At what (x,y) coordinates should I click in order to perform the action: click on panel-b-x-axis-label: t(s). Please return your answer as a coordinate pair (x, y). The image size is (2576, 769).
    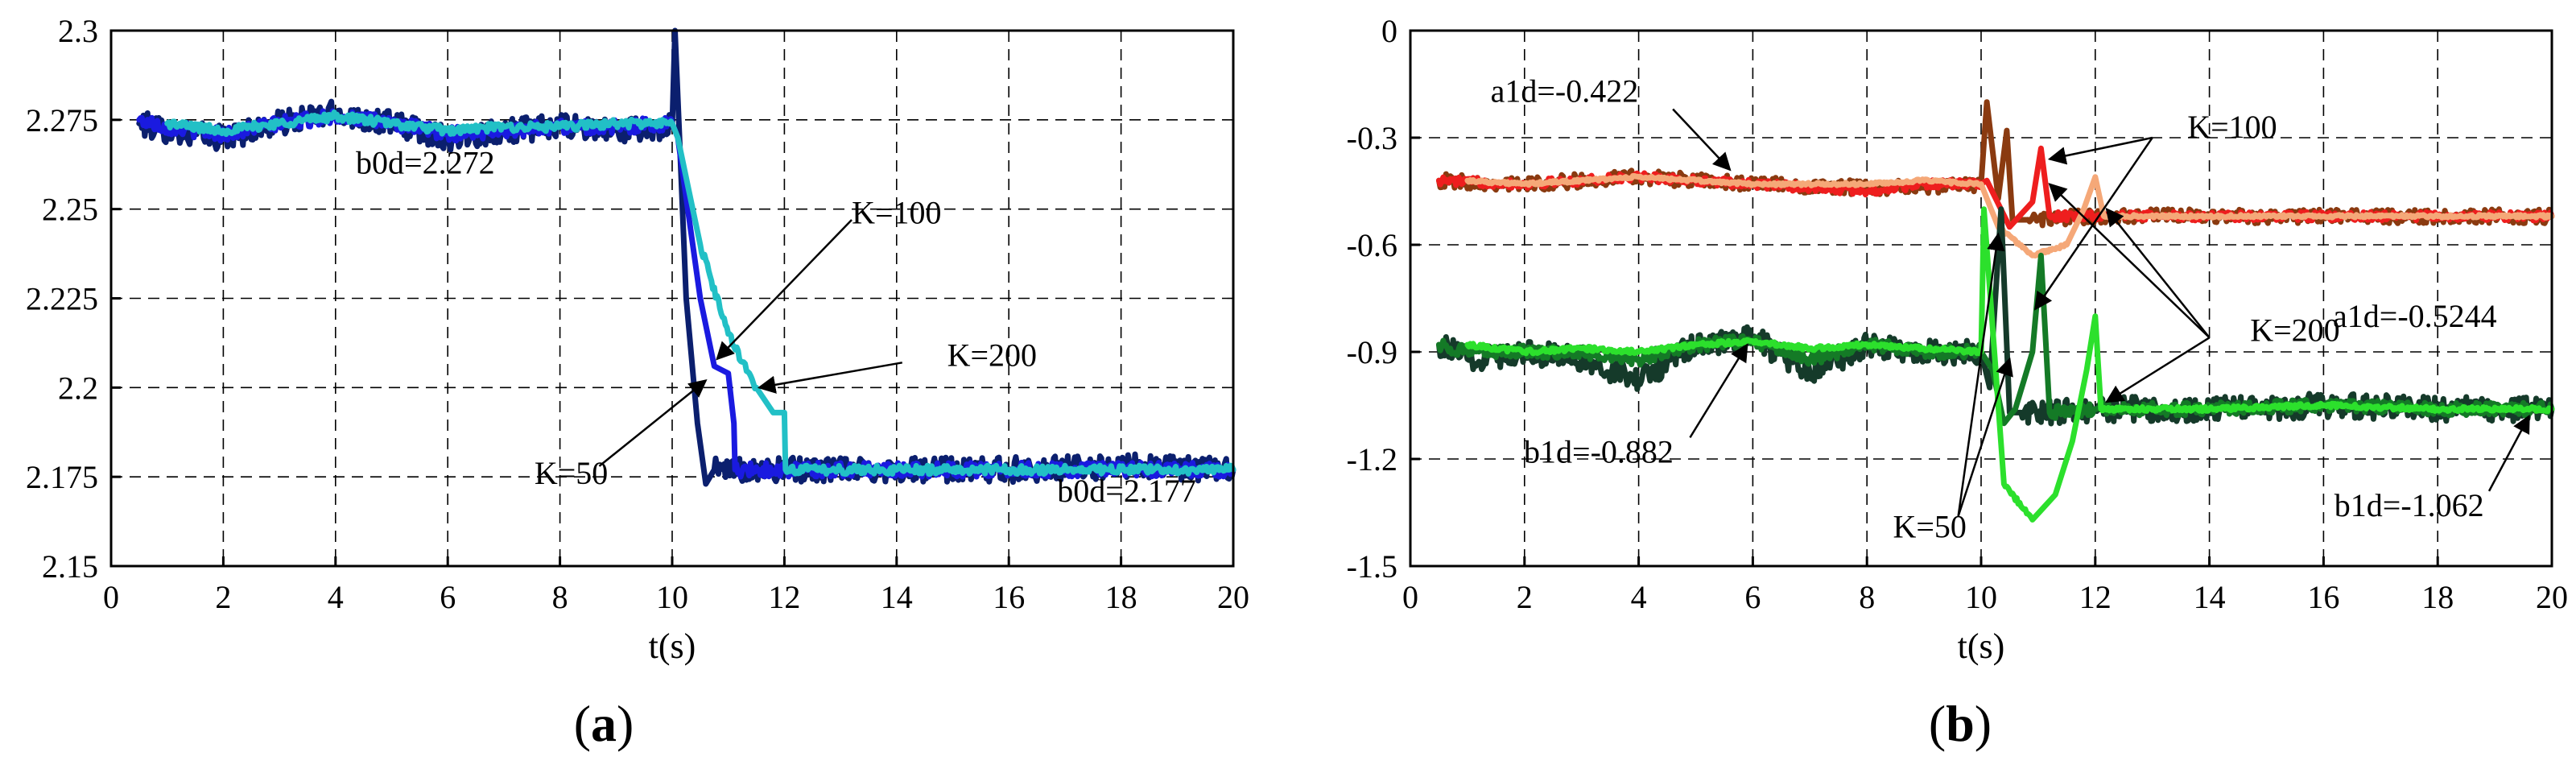
    Looking at the image, I should click on (1981, 646).